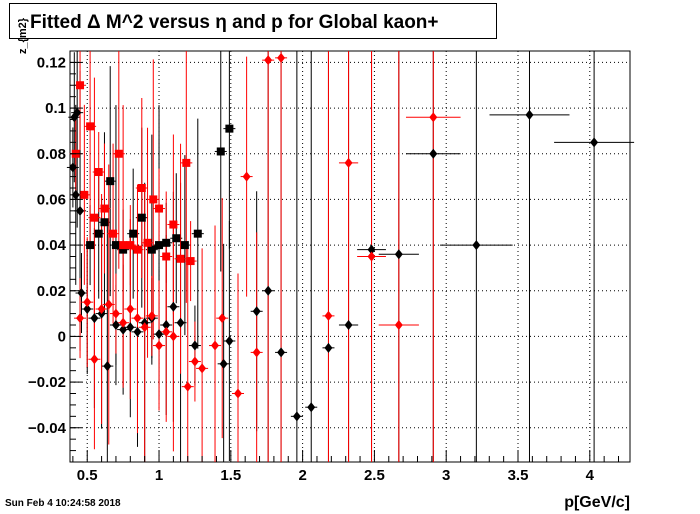 This screenshot has height=514, width=700. What do you see at coordinates (51, 154) in the screenshot?
I see `y-tick-label: 0.08` at bounding box center [51, 154].